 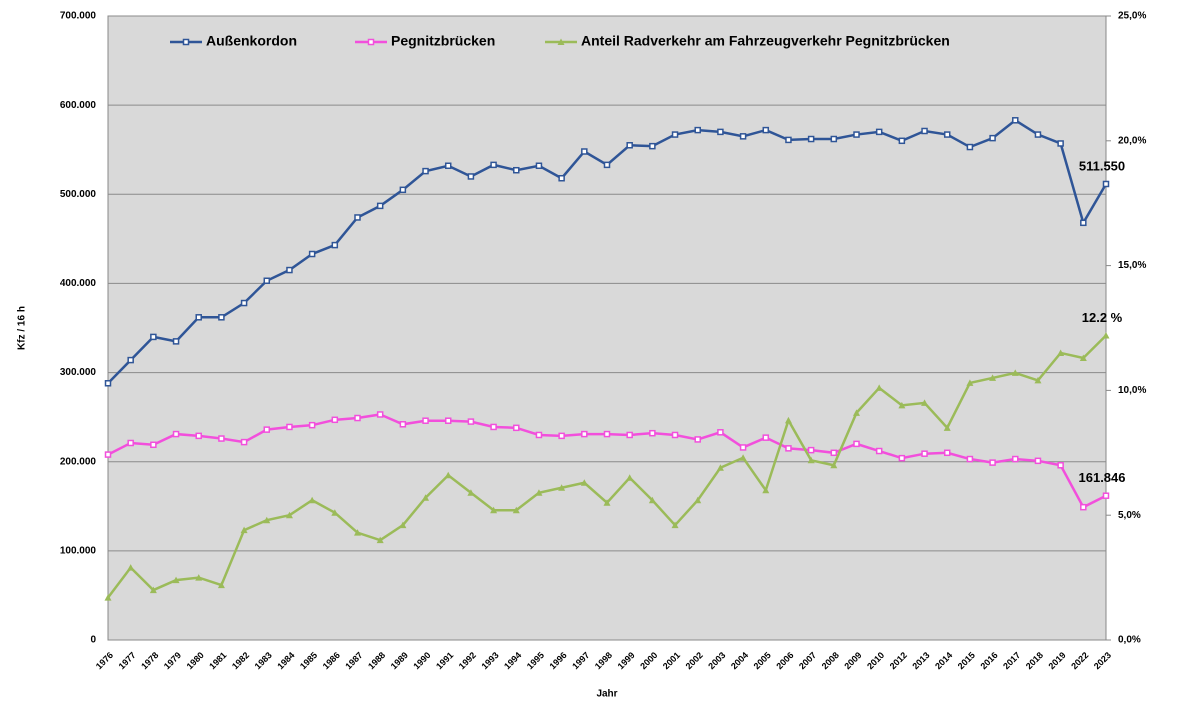 What do you see at coordinates (784, 660) in the screenshot?
I see `x-tick-label: 2006` at bounding box center [784, 660].